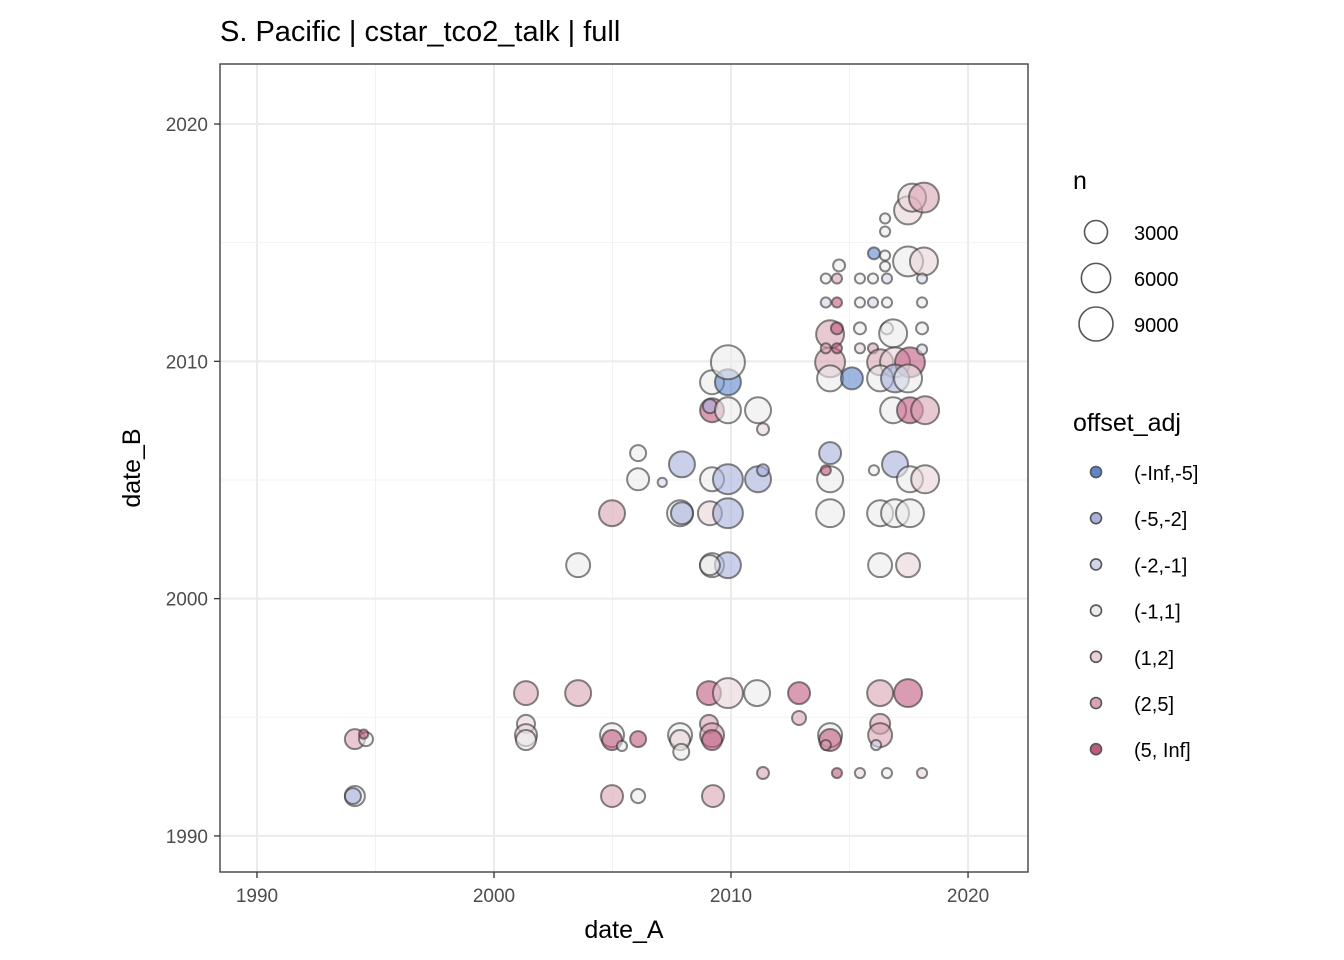 The width and height of the screenshot is (1344, 960). Describe the element at coordinates (257, 896) in the screenshot. I see `x-tick-label: 1990` at that location.